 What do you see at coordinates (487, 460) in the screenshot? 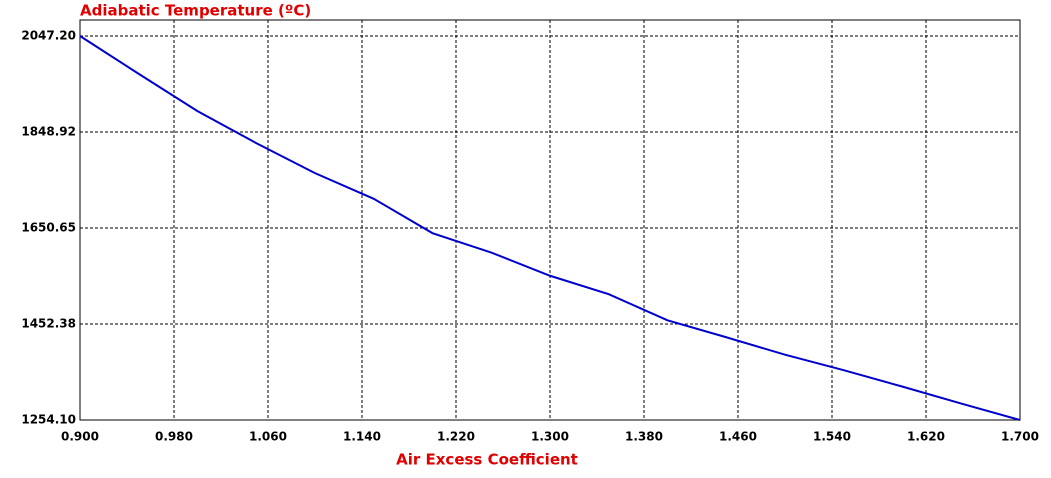
I see `x-axis-label: Air Excess Coefficient` at bounding box center [487, 460].